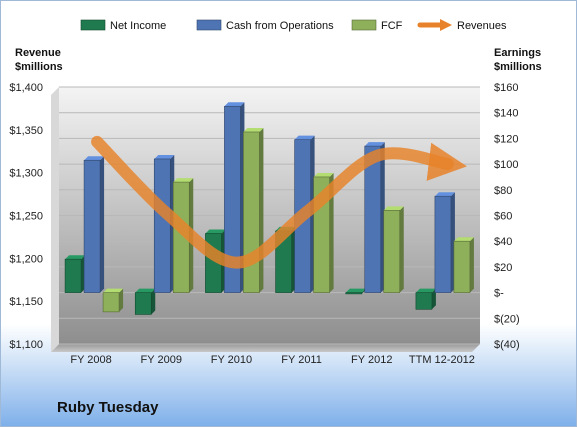 The image size is (577, 427). I want to click on category-label: FY 2010, so click(231, 360).